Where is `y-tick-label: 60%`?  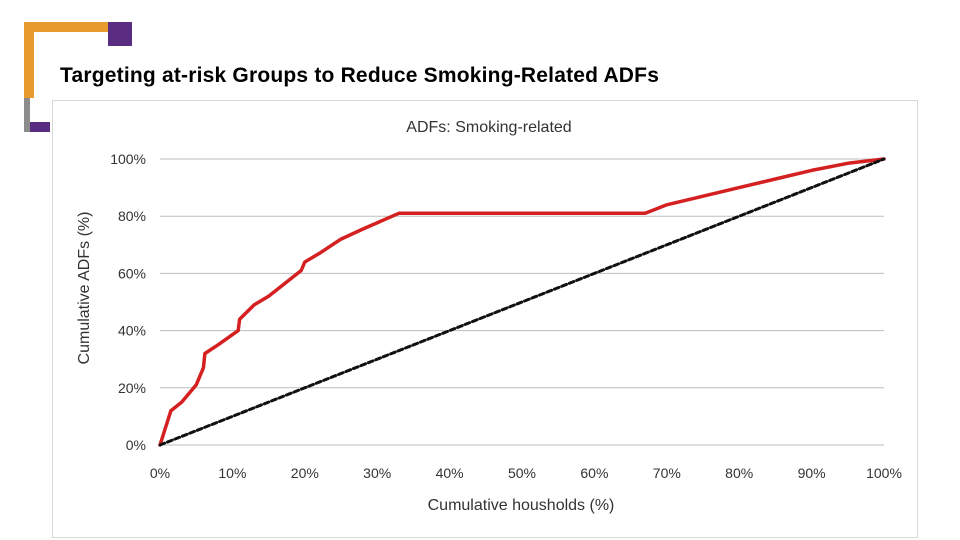 y-tick-label: 60% is located at coordinates (132, 273).